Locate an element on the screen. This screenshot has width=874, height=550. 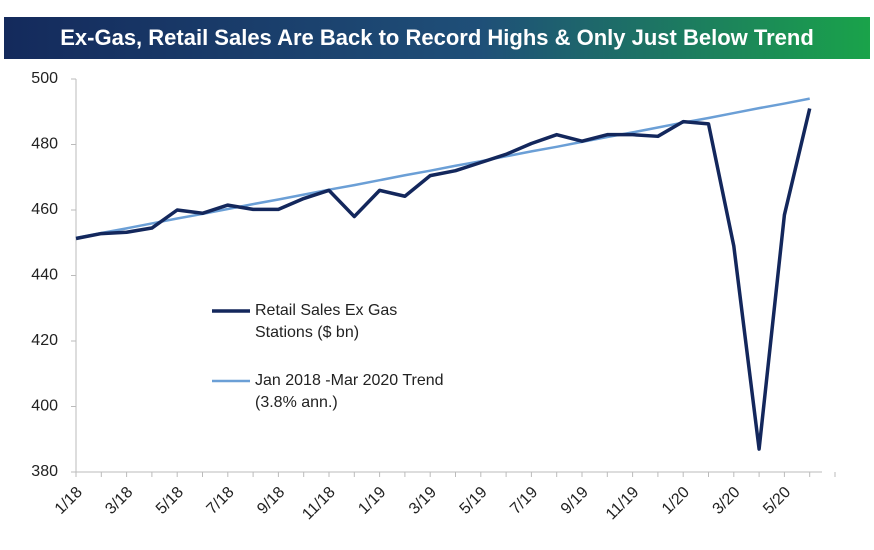
x-tick-label: 3/18 is located at coordinates (119, 501).